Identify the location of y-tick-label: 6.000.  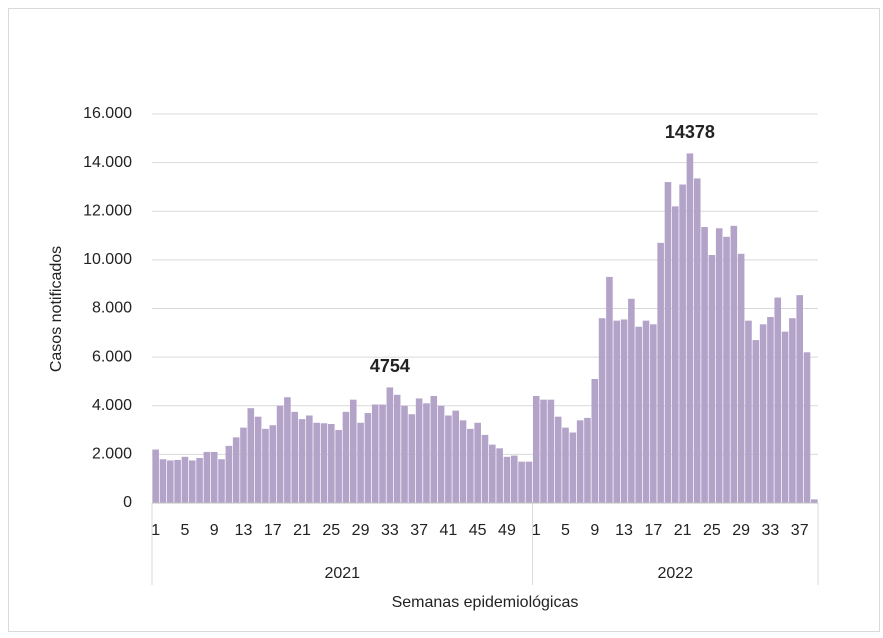
(112, 356).